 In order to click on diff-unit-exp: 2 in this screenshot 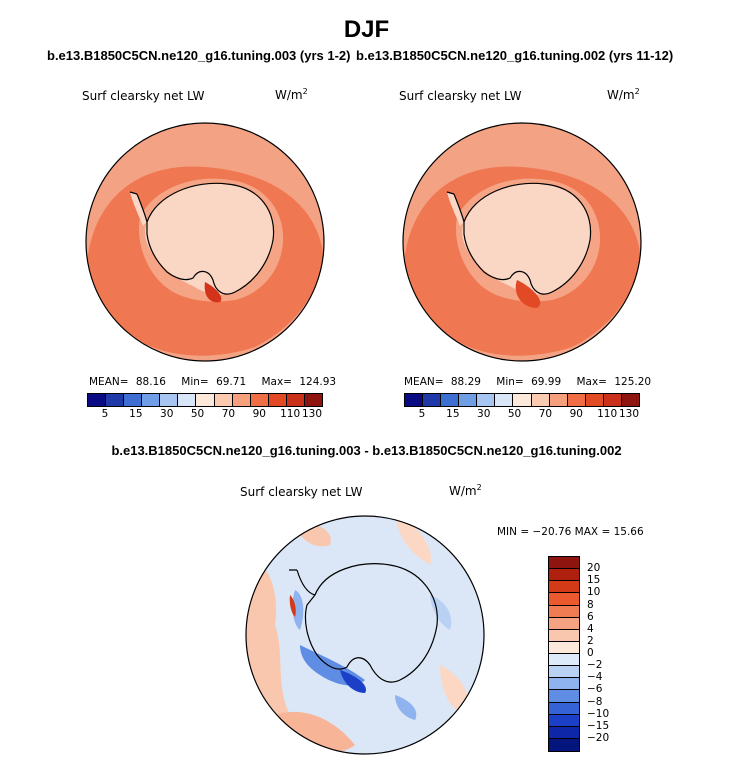, I will do `click(479, 487)`.